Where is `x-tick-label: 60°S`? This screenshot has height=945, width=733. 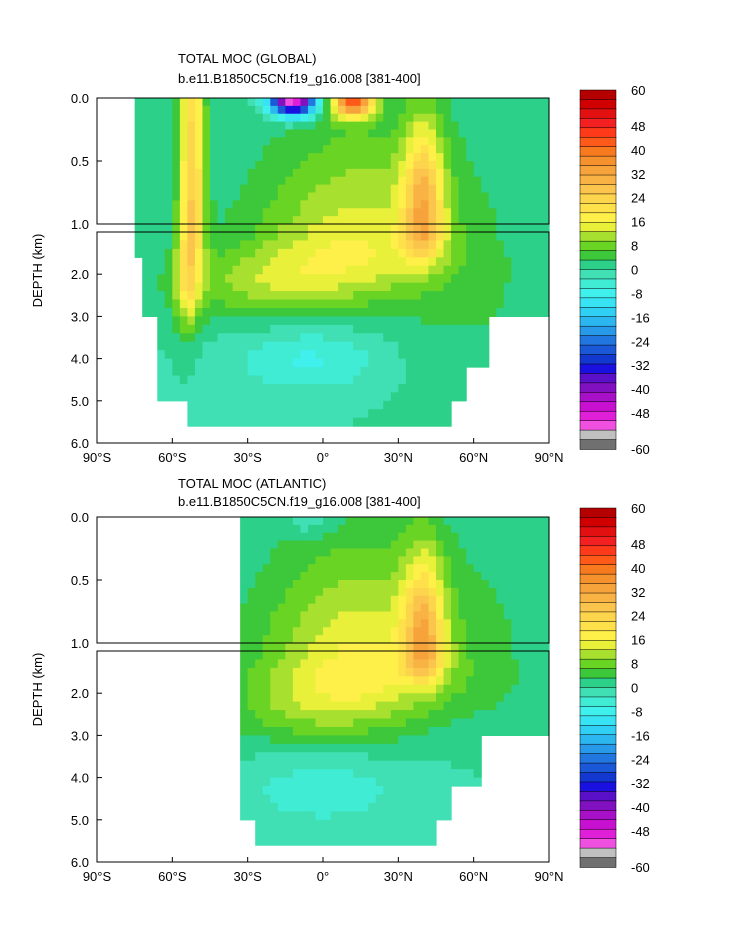
x-tick-label: 60°S is located at coordinates (172, 457).